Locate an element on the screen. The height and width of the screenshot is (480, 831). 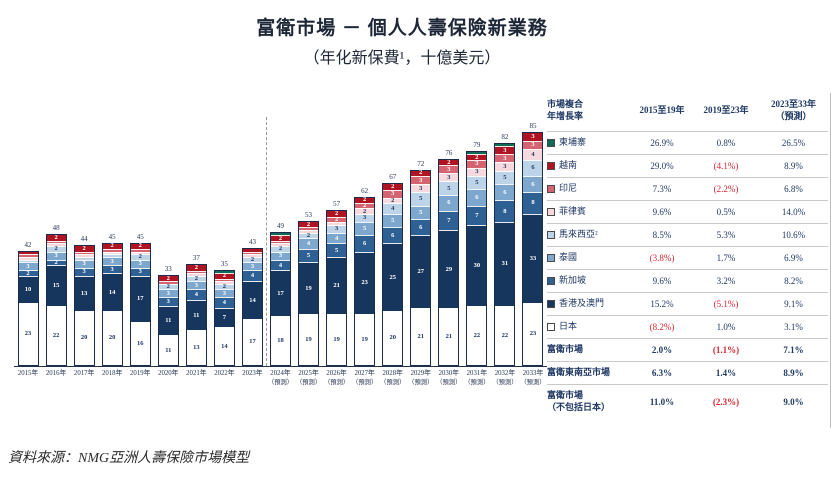
growth-value: 10.6% is located at coordinates (793, 235).